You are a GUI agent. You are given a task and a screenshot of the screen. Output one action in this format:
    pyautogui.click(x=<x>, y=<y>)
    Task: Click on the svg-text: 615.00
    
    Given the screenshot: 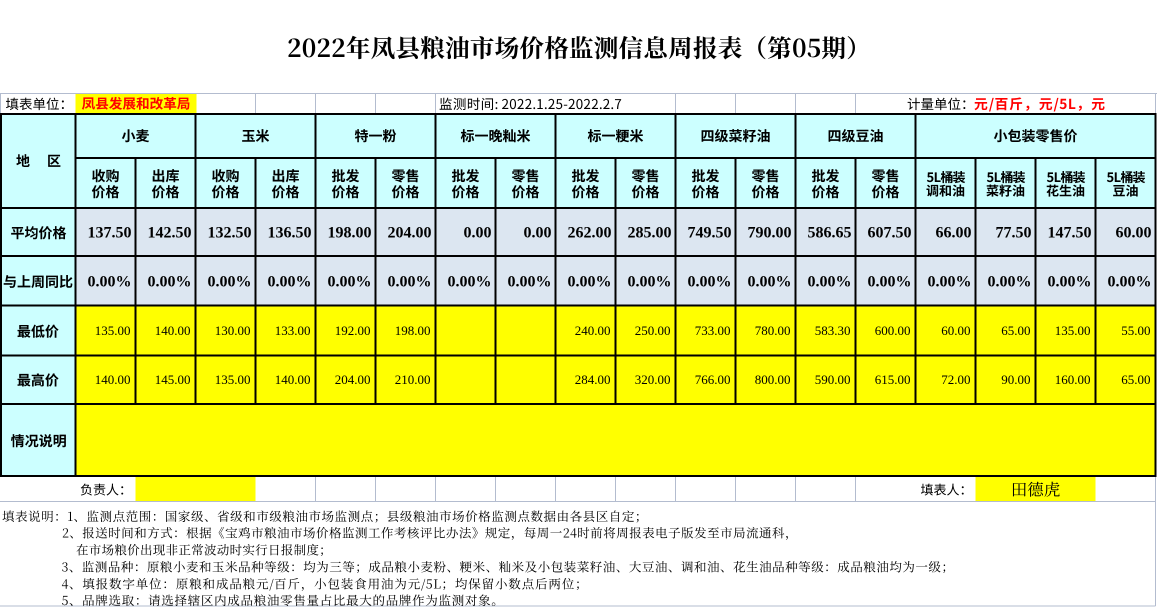 What is the action you would take?
    pyautogui.click(x=893, y=379)
    